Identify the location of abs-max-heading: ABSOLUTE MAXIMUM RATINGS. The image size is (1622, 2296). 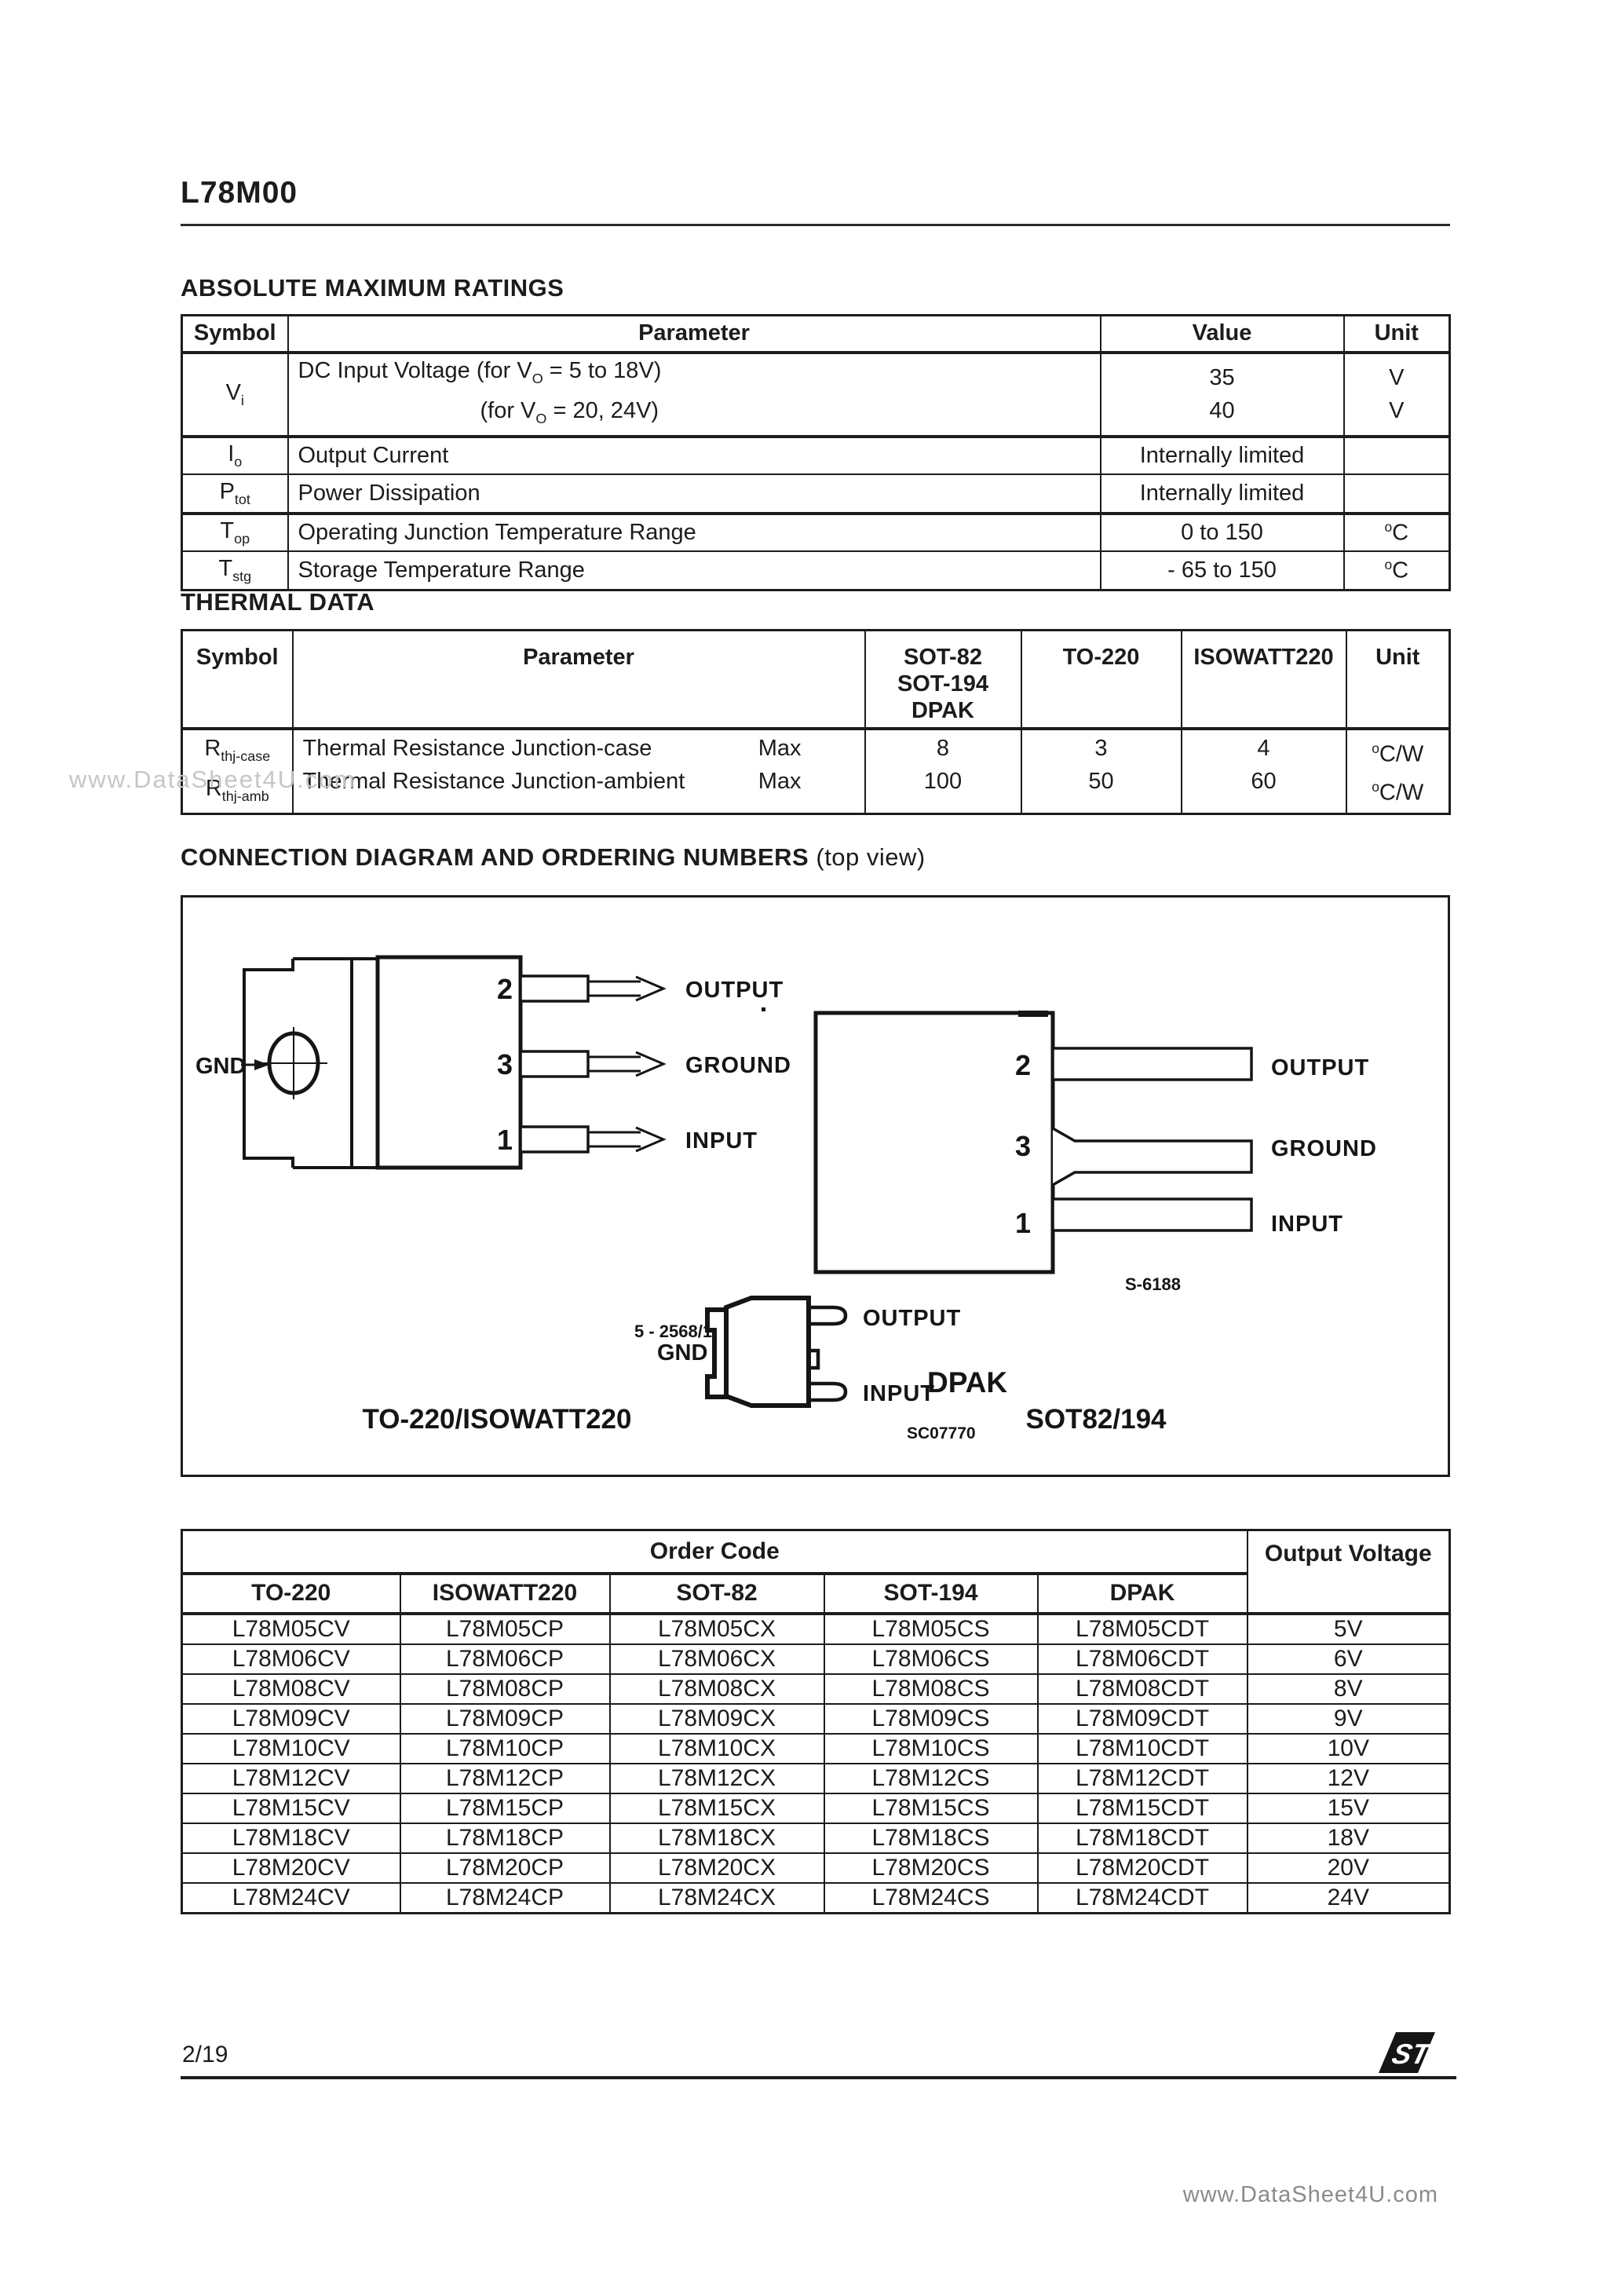
(372, 288).